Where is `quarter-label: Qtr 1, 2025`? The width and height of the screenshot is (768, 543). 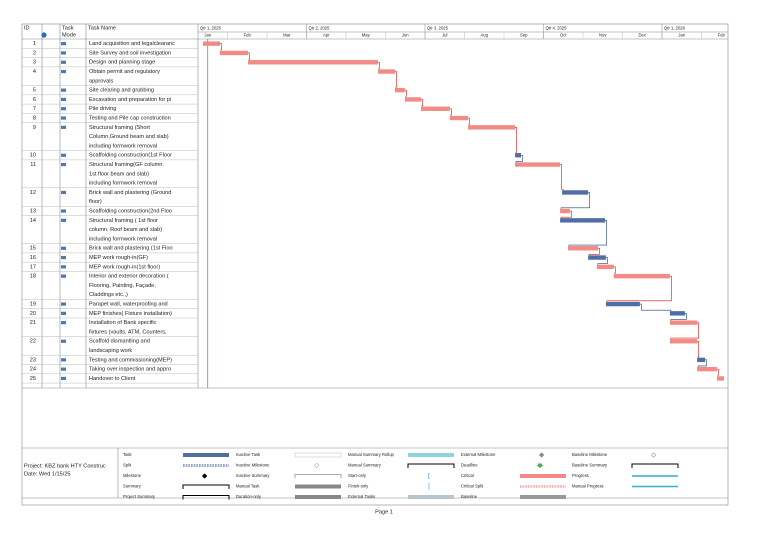
quarter-label: Qtr 1, 2025 is located at coordinates (211, 28).